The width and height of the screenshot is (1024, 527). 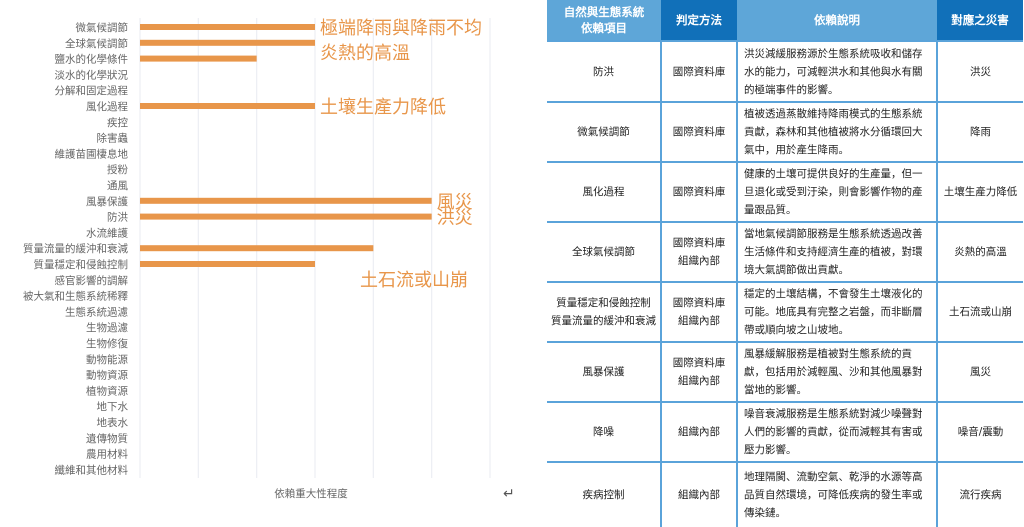 I want to click on table-header: 自然與生態系統 依賴項目 判定方法 依賴說明 對應之災害, so click(x=785, y=20).